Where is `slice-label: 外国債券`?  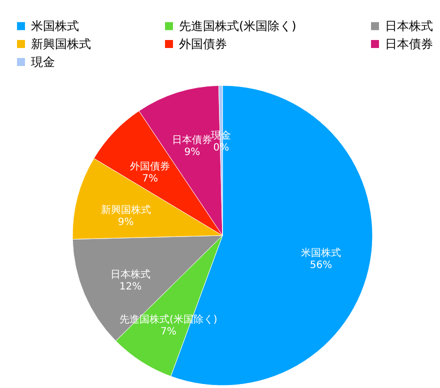 slice-label: 外国債券 is located at coordinates (150, 166).